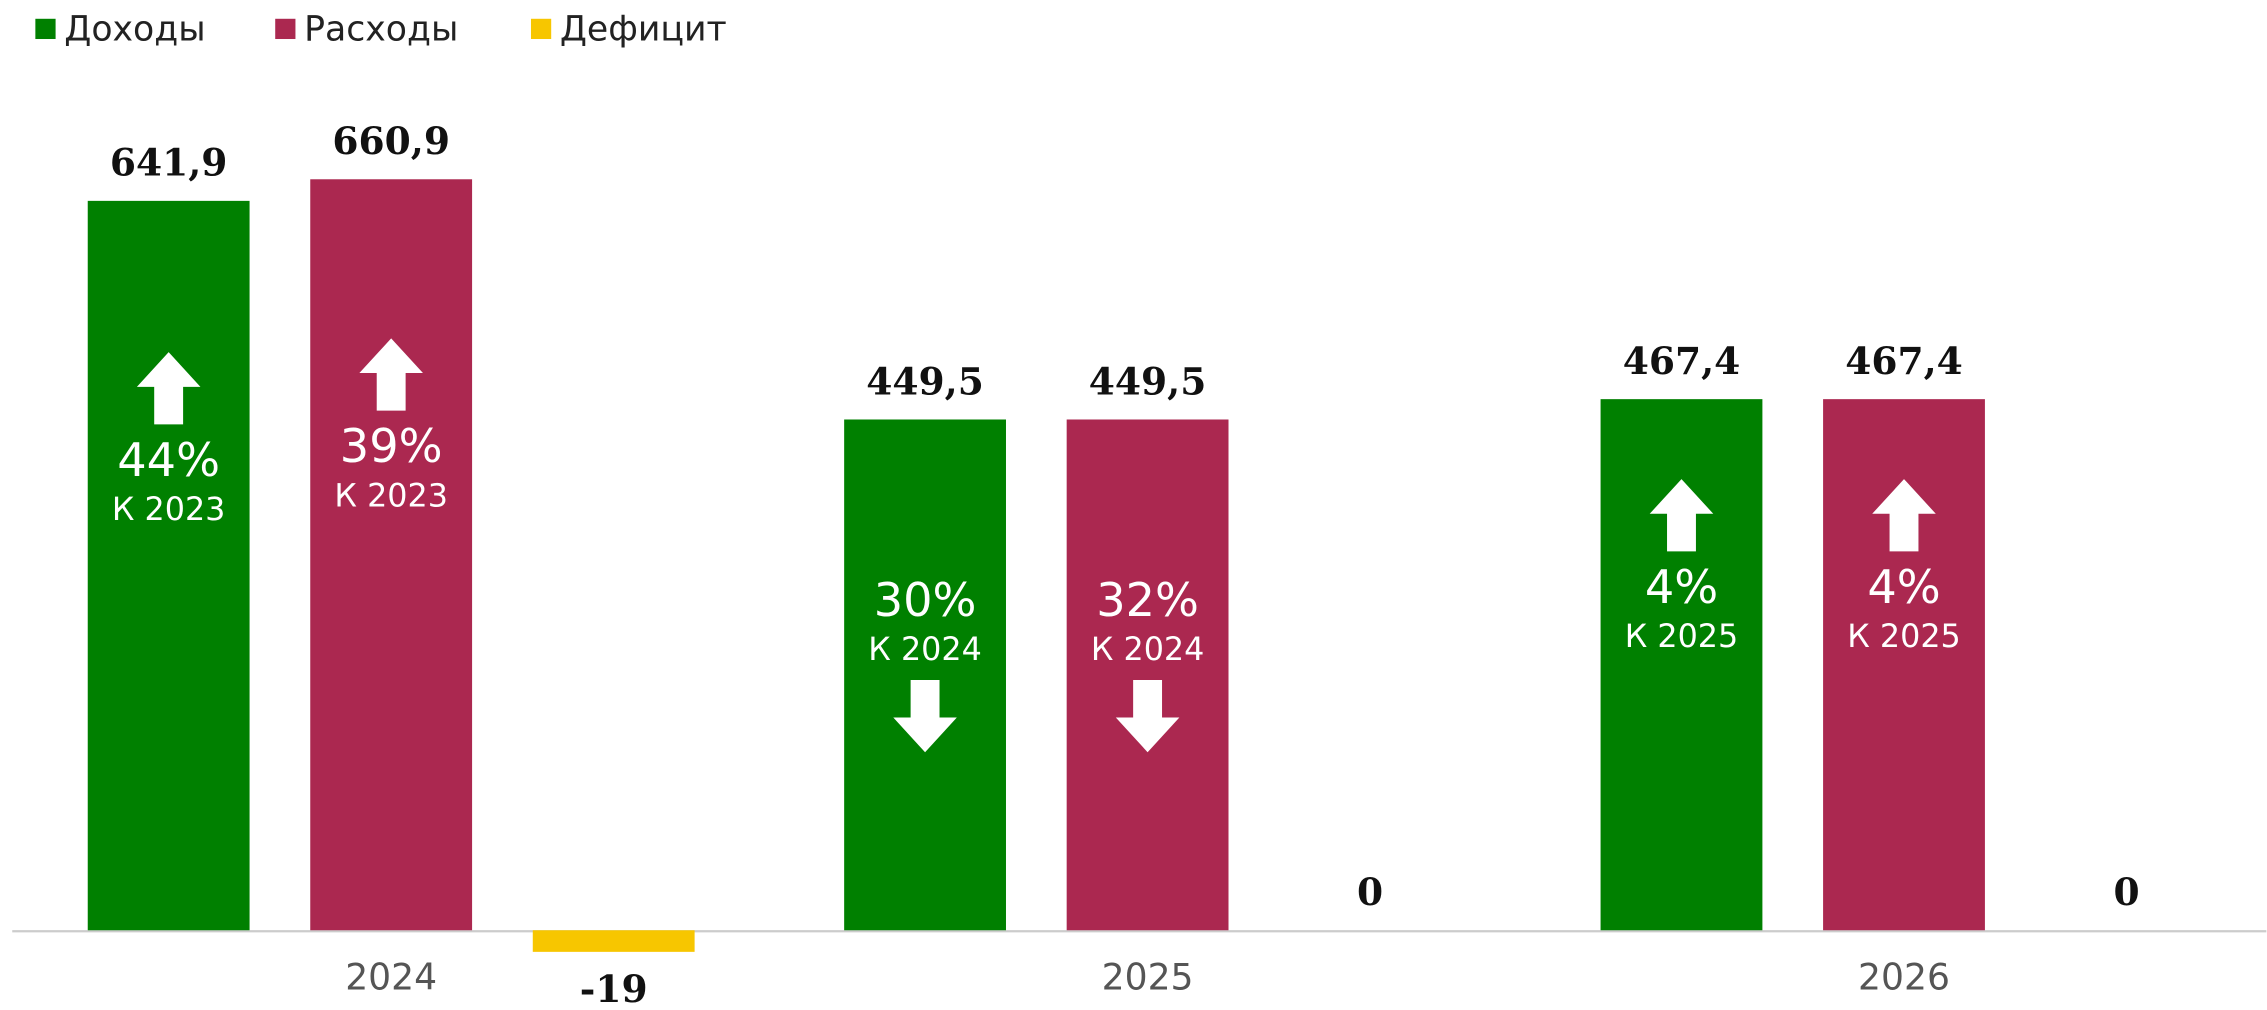  What do you see at coordinates (925, 600) in the screenshot?
I see `change-percent: 30%` at bounding box center [925, 600].